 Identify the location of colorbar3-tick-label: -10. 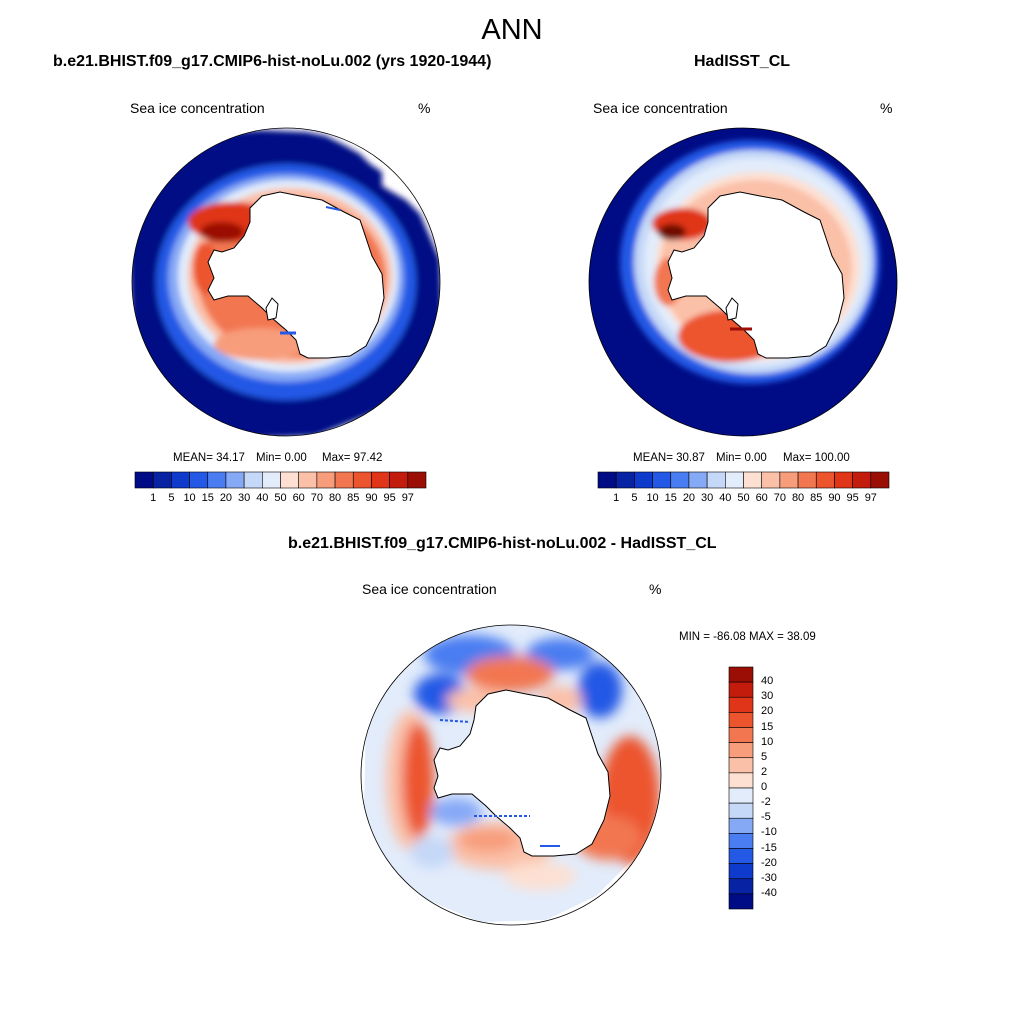
(769, 832).